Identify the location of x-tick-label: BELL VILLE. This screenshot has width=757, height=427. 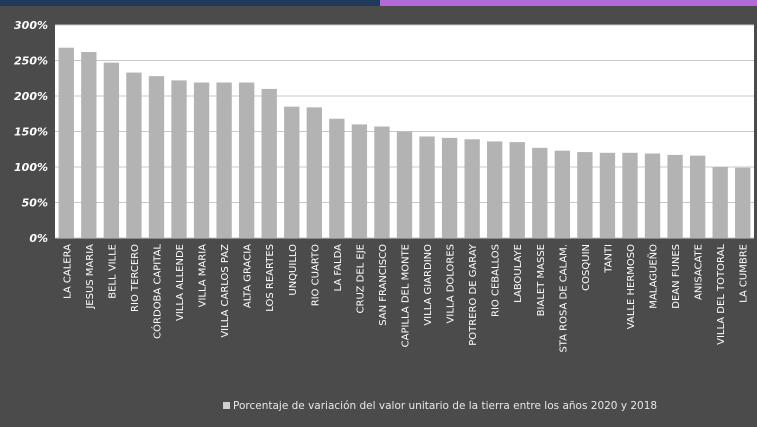
(112, 271).